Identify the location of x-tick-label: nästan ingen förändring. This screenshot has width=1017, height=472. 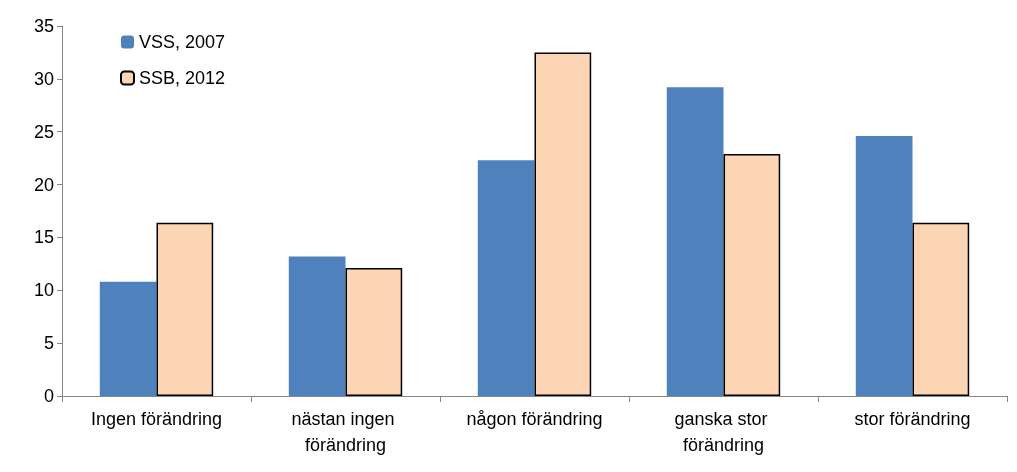
(345, 432).